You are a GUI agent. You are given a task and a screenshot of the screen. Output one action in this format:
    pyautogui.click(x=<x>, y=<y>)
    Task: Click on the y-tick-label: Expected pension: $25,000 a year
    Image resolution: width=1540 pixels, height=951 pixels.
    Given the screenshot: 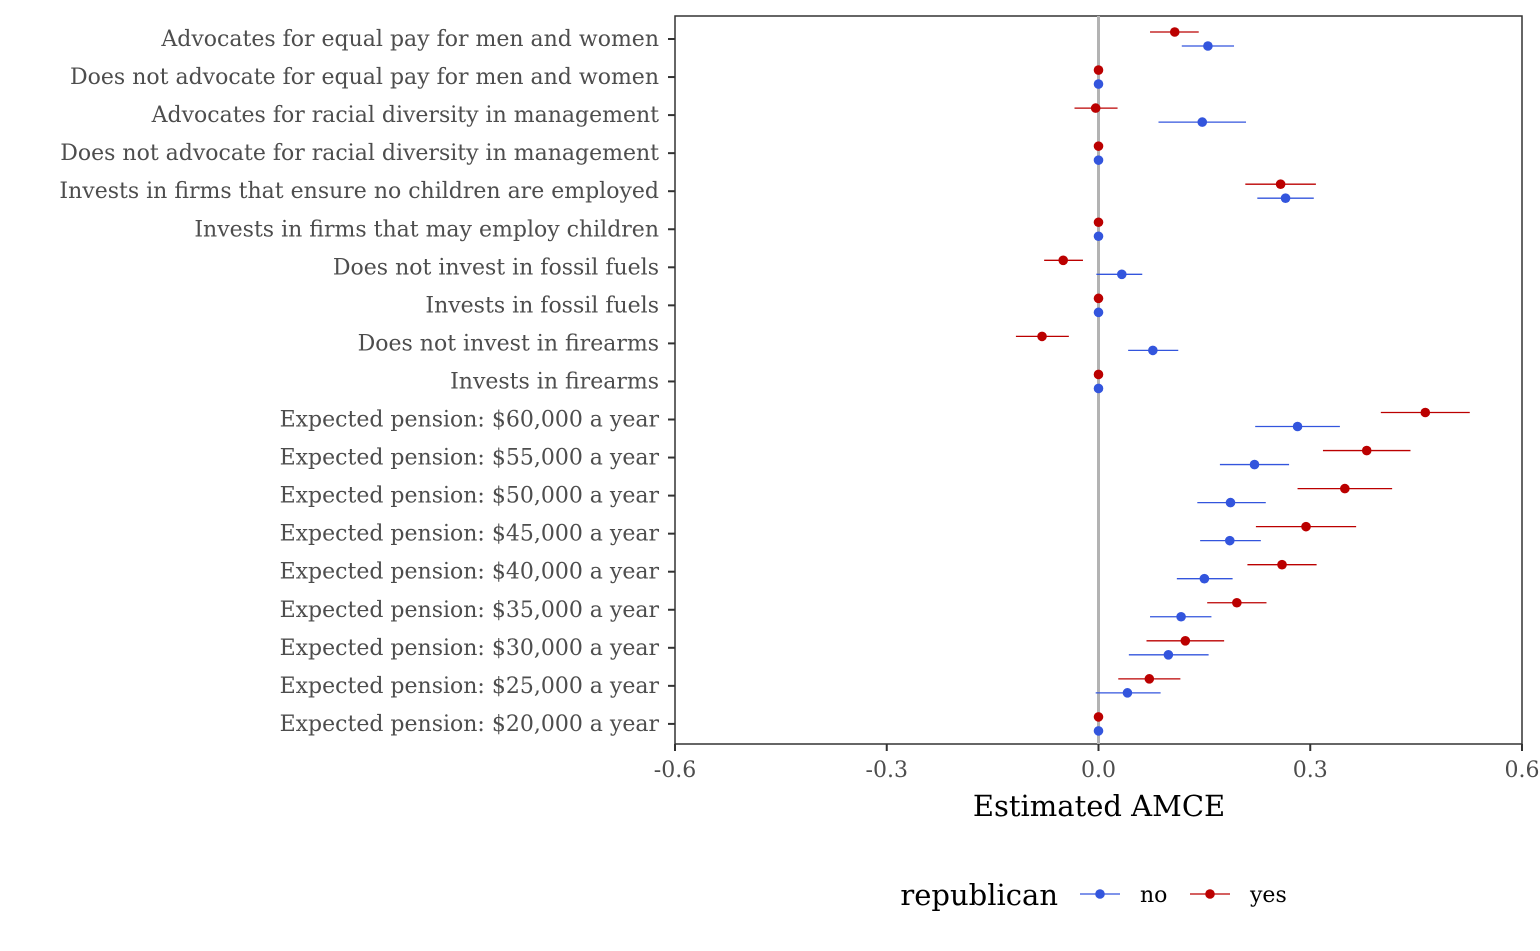 What is the action you would take?
    pyautogui.click(x=470, y=686)
    